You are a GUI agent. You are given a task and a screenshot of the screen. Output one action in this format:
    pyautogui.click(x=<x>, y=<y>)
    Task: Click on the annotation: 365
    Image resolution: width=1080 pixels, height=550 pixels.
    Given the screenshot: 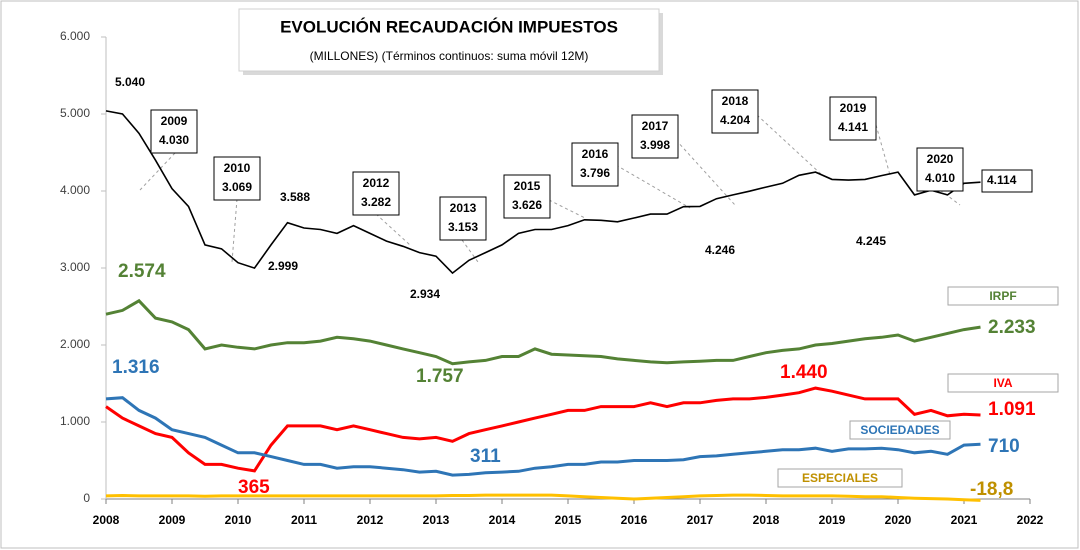 What is the action you would take?
    pyautogui.click(x=254, y=487)
    